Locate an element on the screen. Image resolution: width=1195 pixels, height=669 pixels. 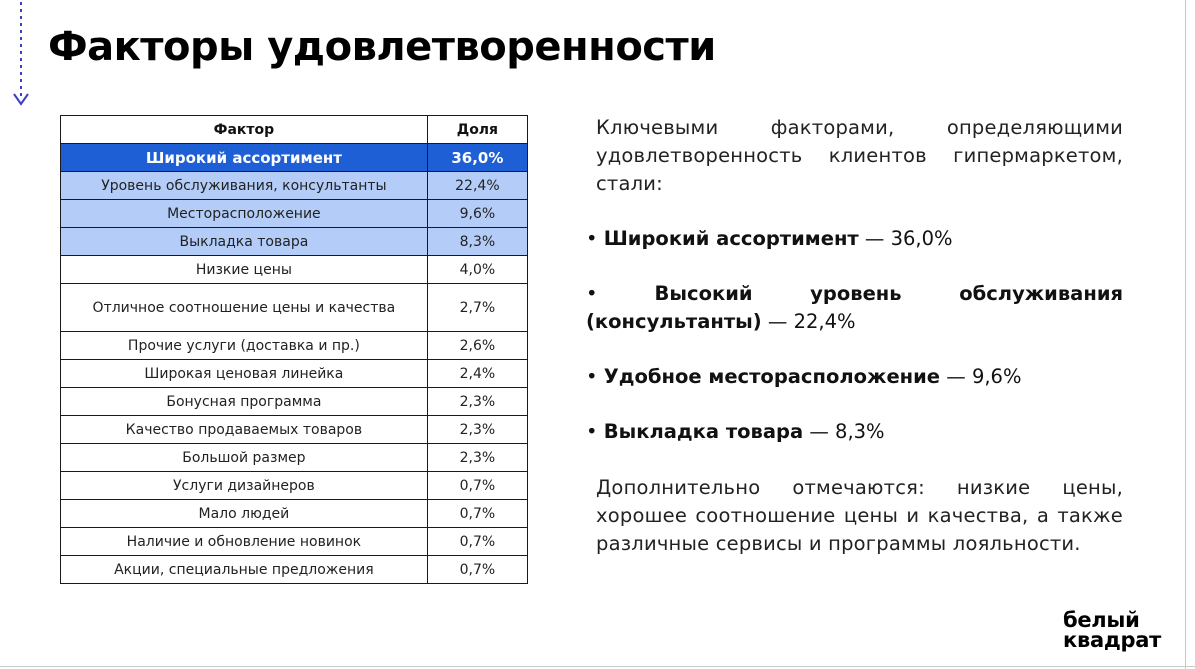
bullet-value: — 22,4% is located at coordinates (811, 321).